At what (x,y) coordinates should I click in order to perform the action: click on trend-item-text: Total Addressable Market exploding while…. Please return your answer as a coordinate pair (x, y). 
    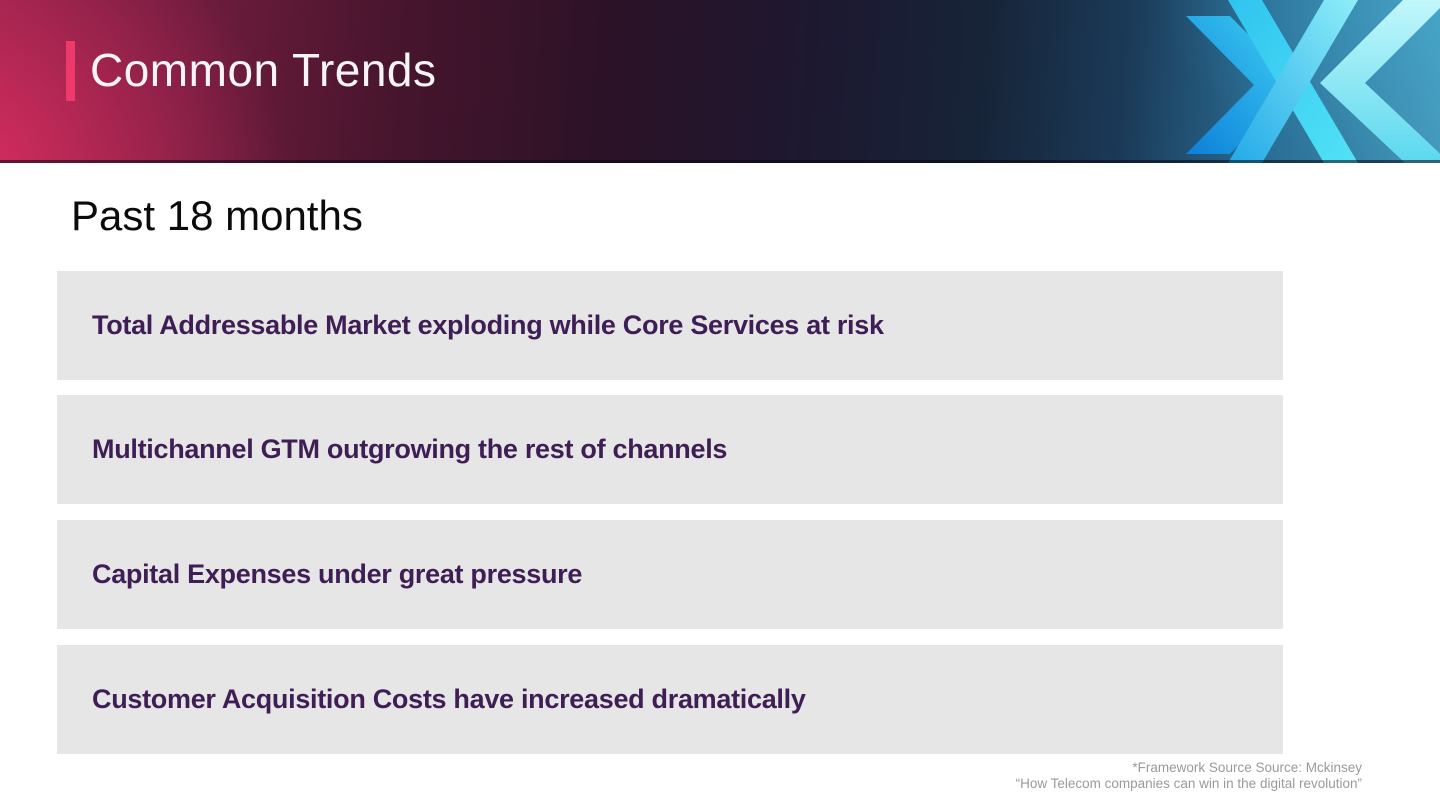
    Looking at the image, I should click on (488, 325).